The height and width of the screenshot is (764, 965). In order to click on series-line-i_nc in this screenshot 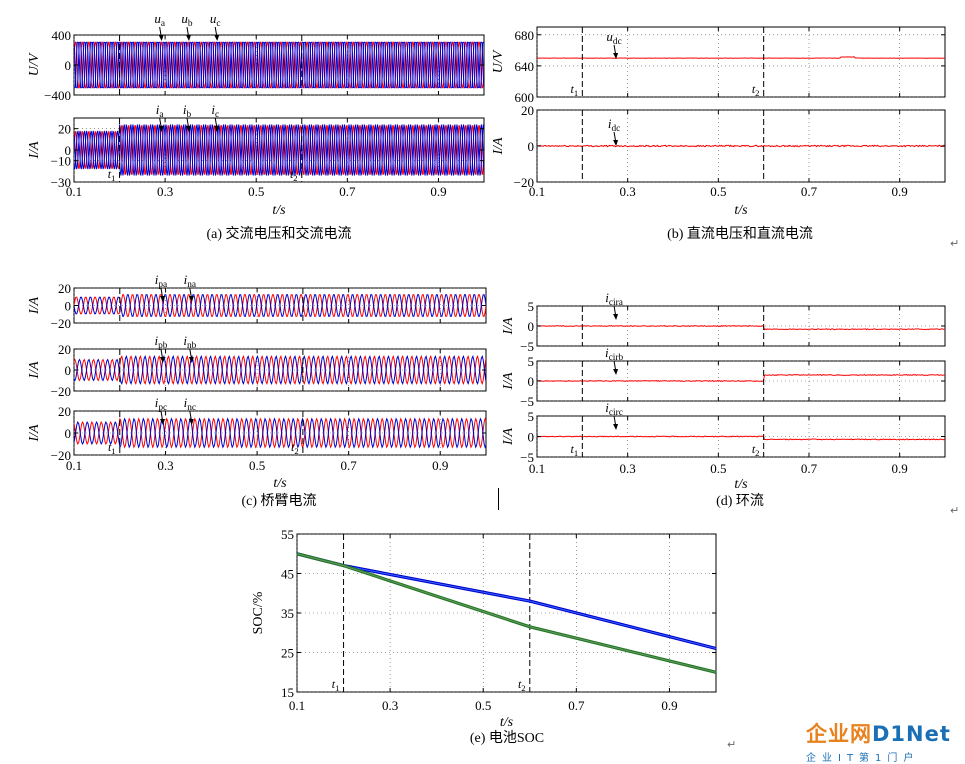, I will do `click(280, 433)`.